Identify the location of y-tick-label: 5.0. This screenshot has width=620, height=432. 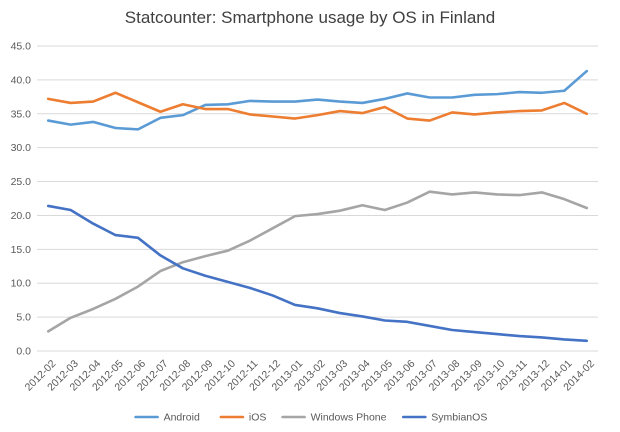
(23, 318).